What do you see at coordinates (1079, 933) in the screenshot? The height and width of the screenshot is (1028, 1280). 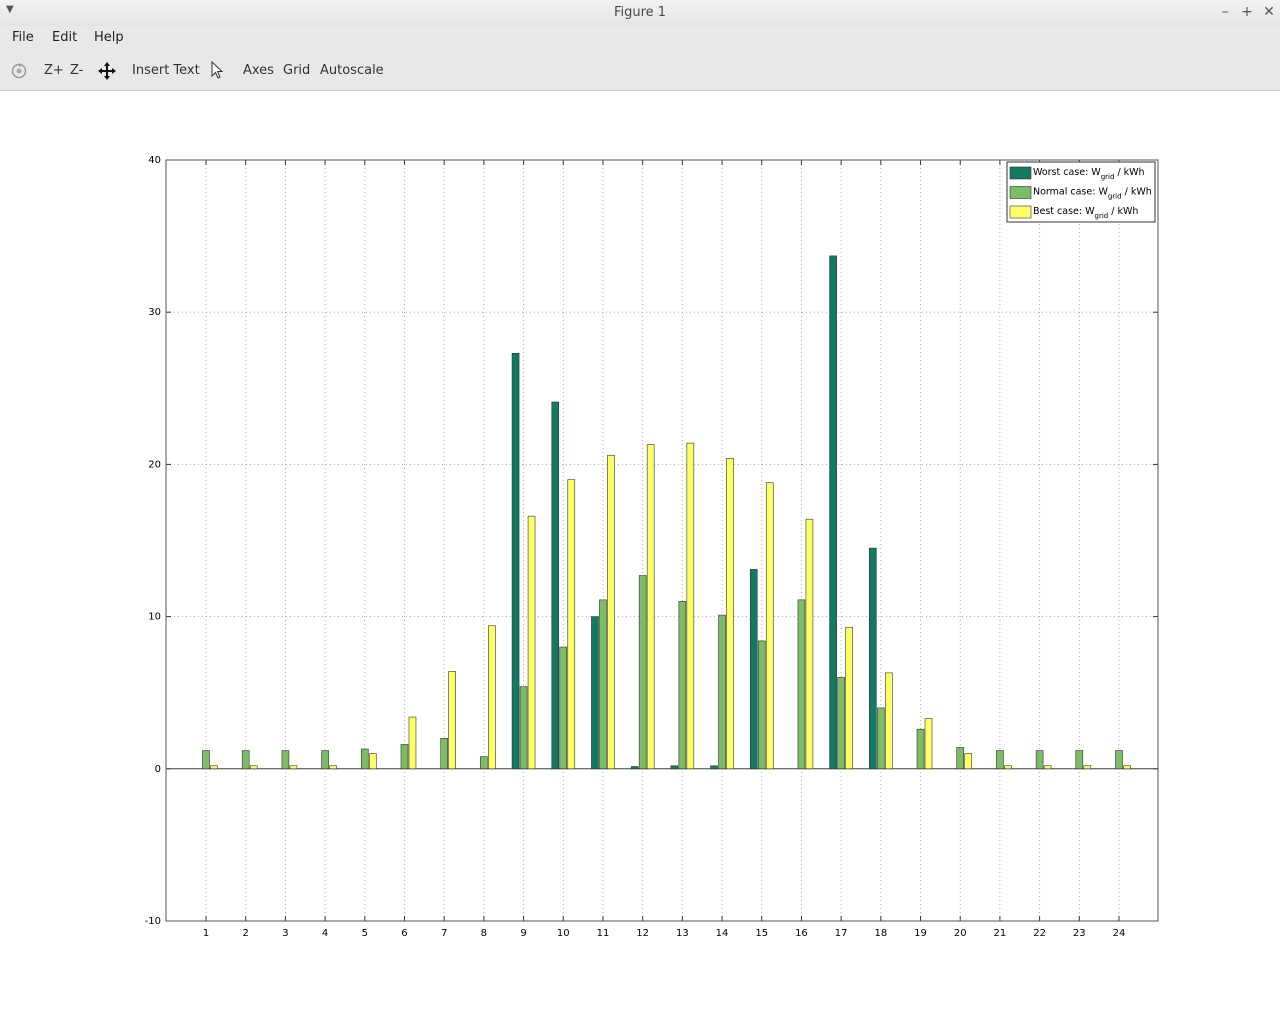 I see `x-tick-label: 23` at bounding box center [1079, 933].